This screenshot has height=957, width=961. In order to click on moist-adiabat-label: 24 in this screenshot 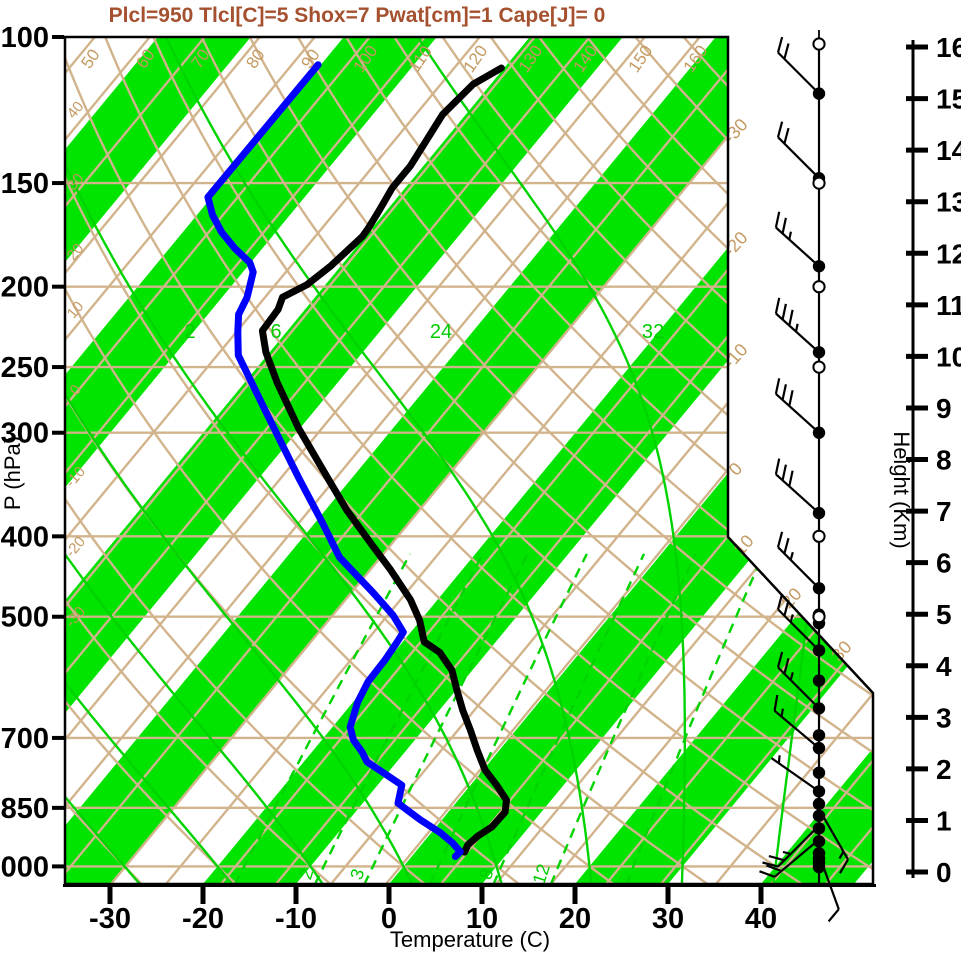, I will do `click(441, 332)`.